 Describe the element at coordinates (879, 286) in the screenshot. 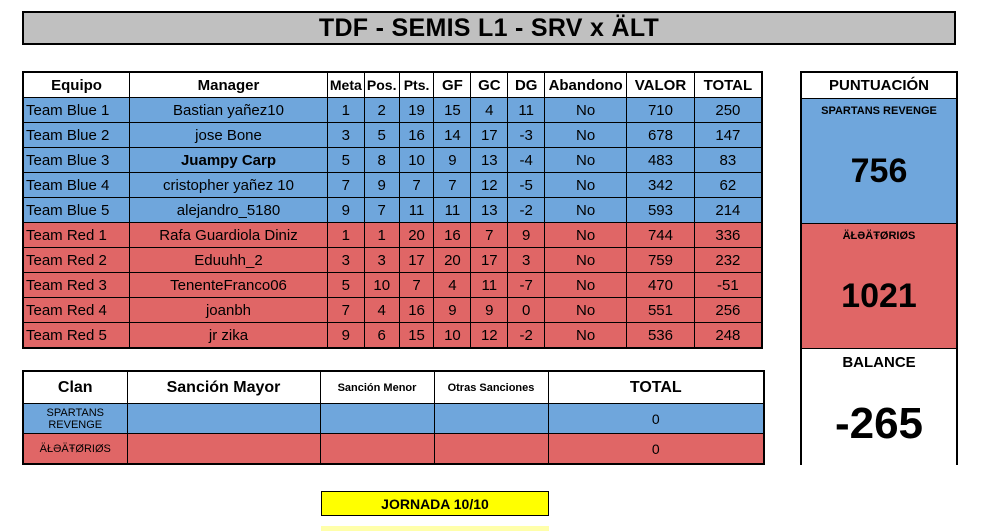

I see `red-score-box: ÄŁƏÄŦØRIØS 1021` at that location.